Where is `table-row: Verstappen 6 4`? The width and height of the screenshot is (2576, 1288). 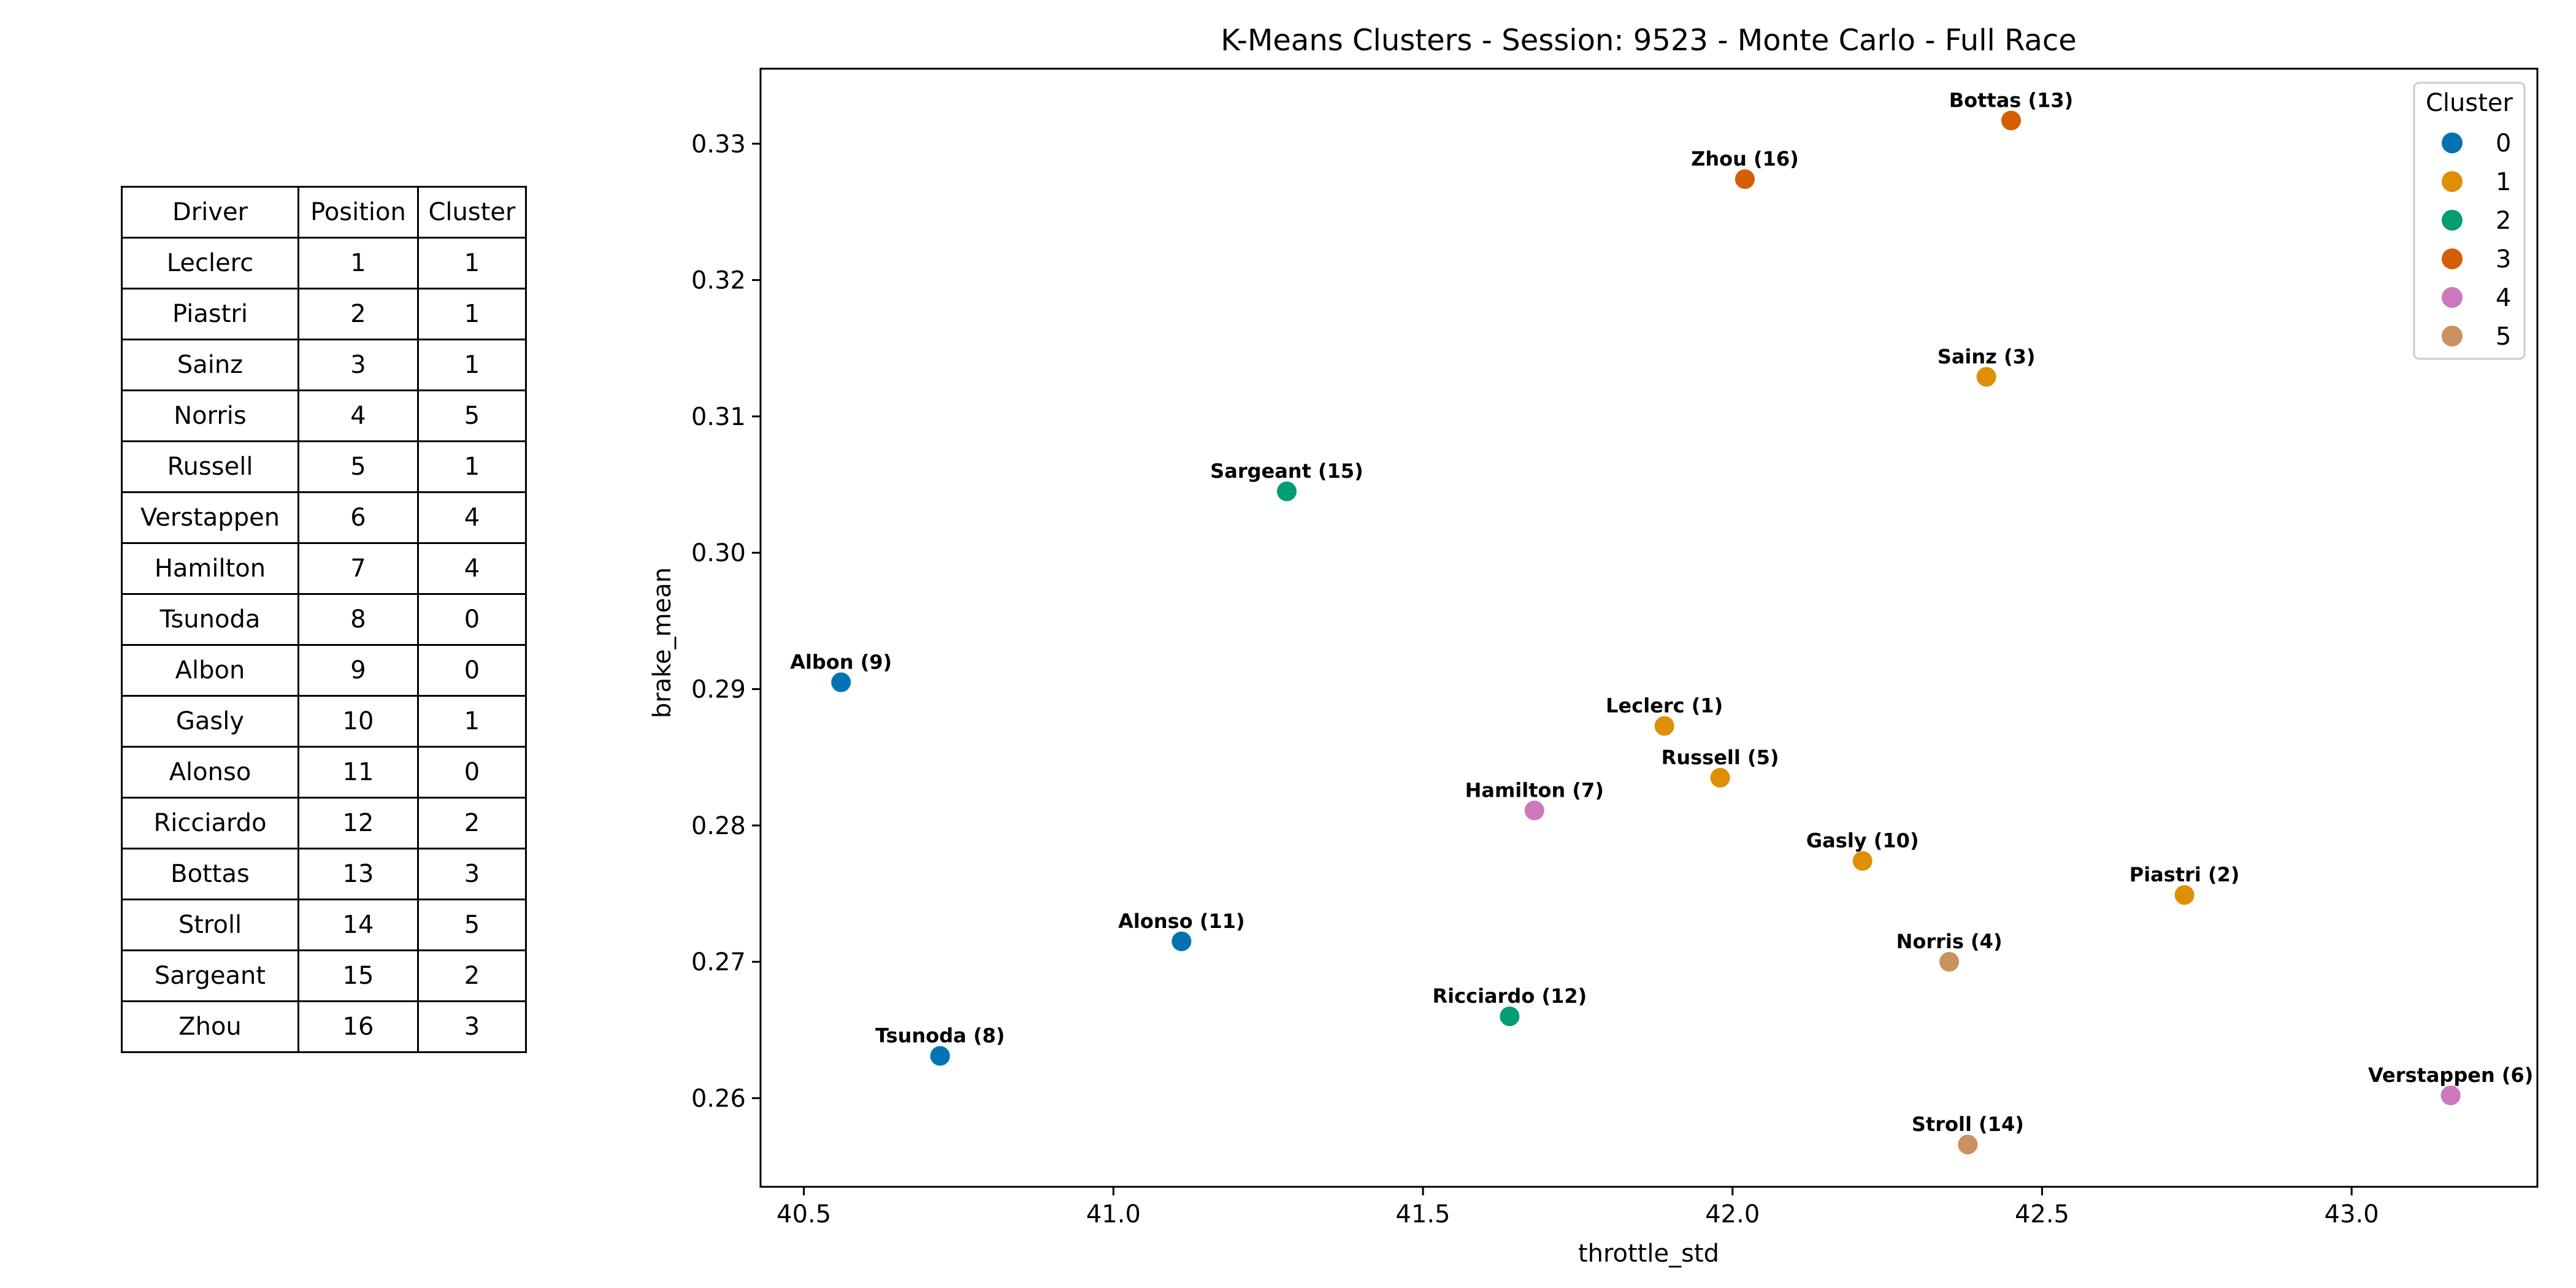
table-row: Verstappen 6 4 is located at coordinates (324, 517).